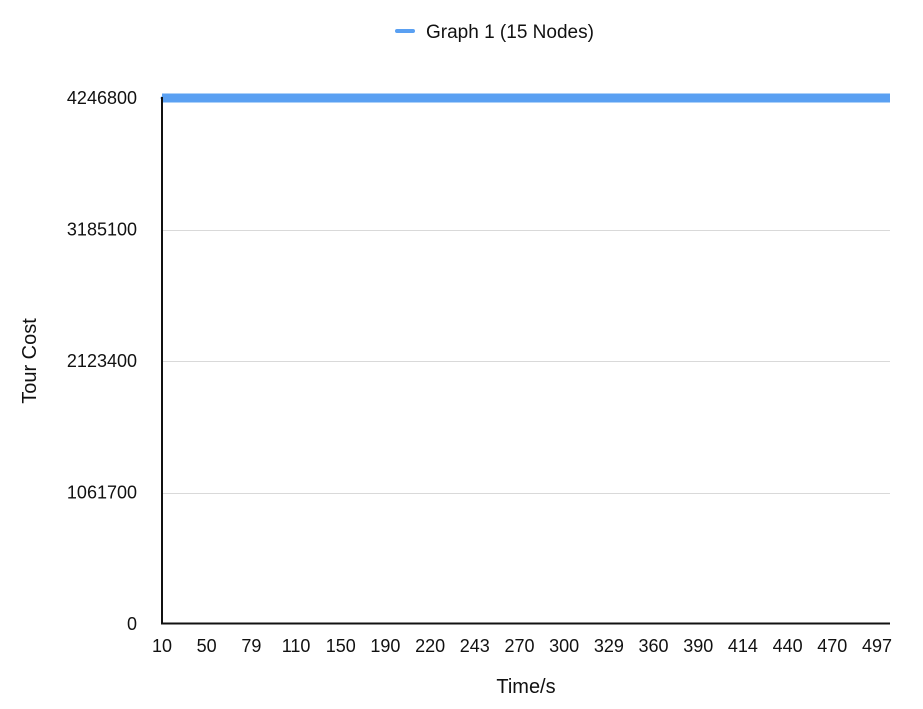  Describe the element at coordinates (609, 646) in the screenshot. I see `x-tick-label: 329` at that location.